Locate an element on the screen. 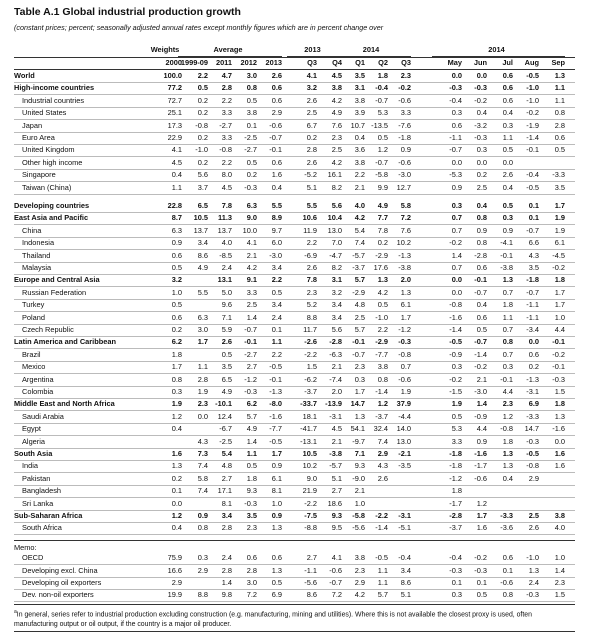 This screenshot has width=595, height=640. cell: 2.6 is located at coordinates (533, 528).